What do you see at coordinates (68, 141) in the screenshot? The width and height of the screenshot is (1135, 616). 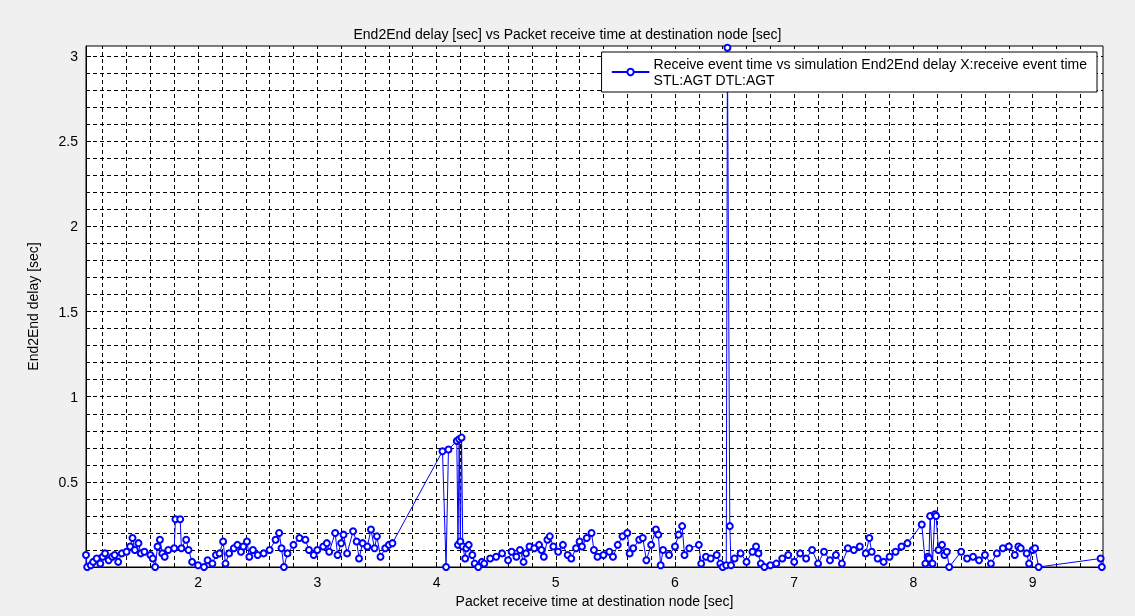 I see `y-tick-label: 2.5` at bounding box center [68, 141].